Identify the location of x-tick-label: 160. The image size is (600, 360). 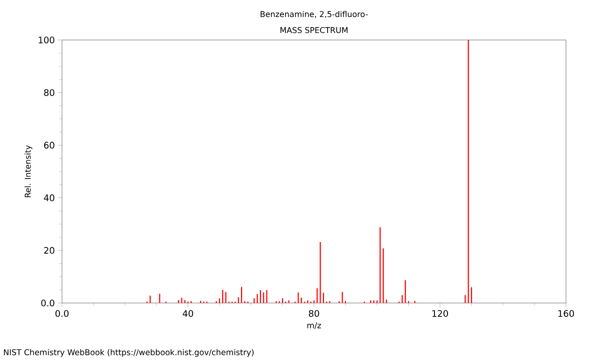
(566, 313).